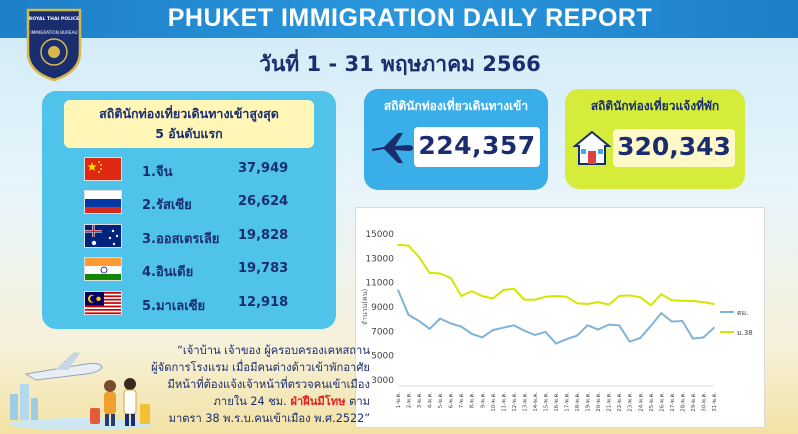  What do you see at coordinates (263, 235) in the screenshot?
I see `country-value: 19,828` at bounding box center [263, 235].